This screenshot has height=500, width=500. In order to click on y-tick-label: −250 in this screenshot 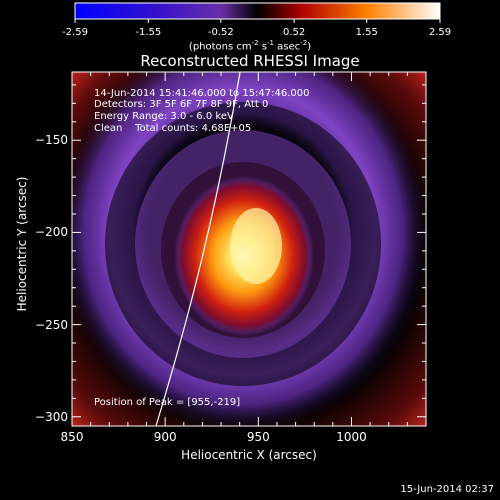, I will do `click(51, 324)`.